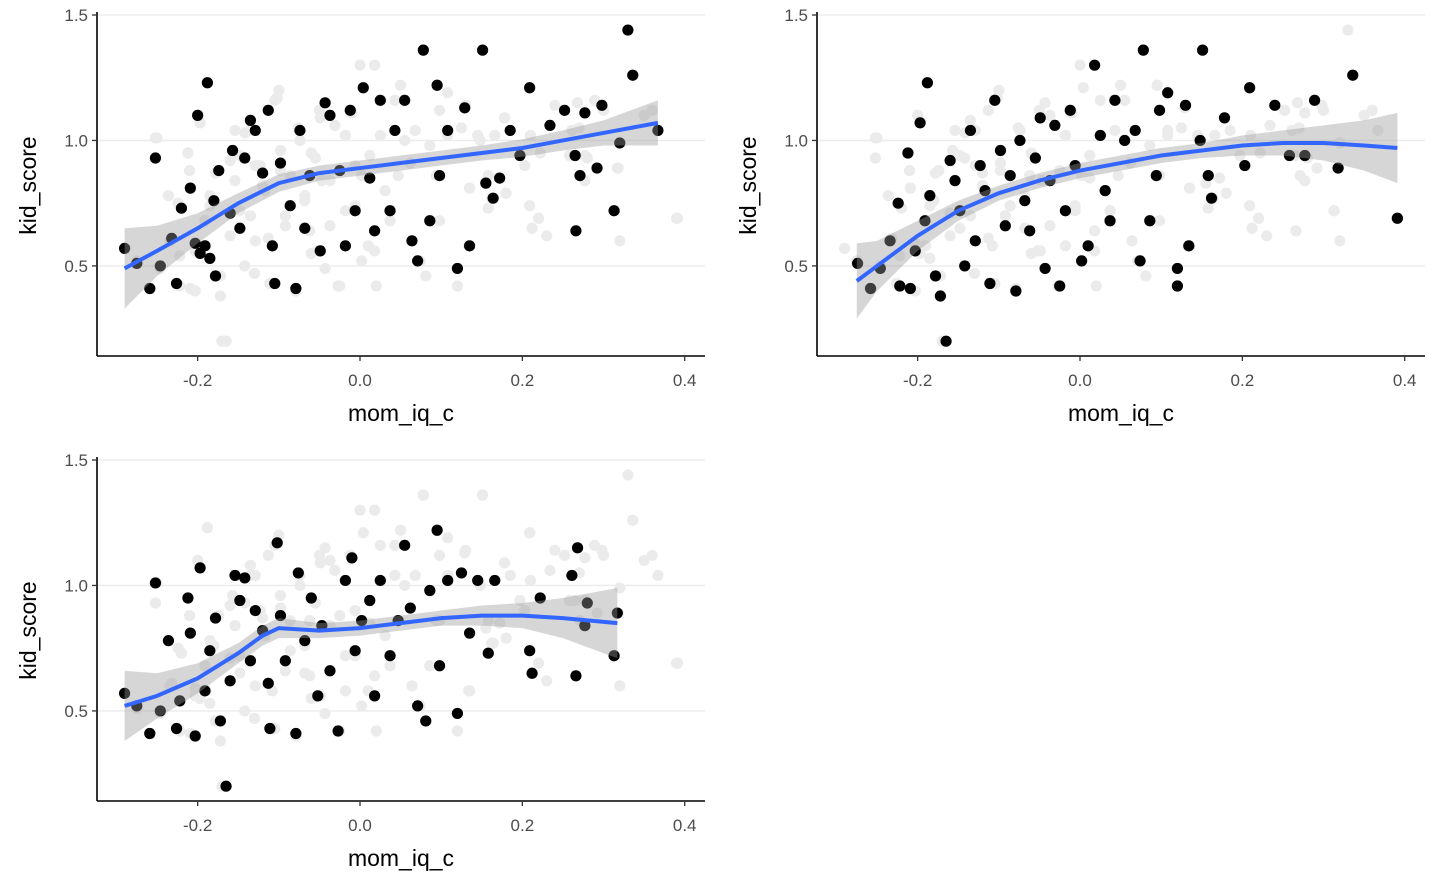 The height and width of the screenshot is (889, 1440). What do you see at coordinates (796, 140) in the screenshot?
I see `y-tick-label: 1.0` at bounding box center [796, 140].